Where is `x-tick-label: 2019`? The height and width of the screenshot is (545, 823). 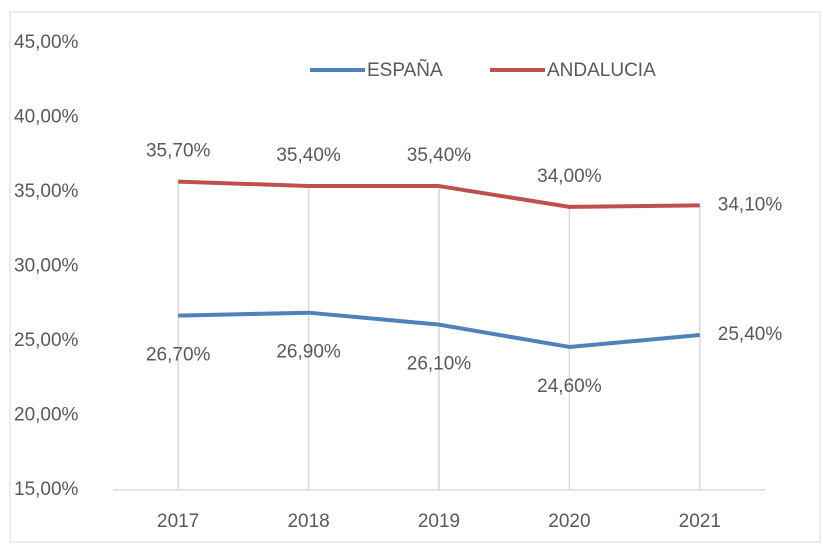 x-tick-label: 2019 is located at coordinates (439, 521).